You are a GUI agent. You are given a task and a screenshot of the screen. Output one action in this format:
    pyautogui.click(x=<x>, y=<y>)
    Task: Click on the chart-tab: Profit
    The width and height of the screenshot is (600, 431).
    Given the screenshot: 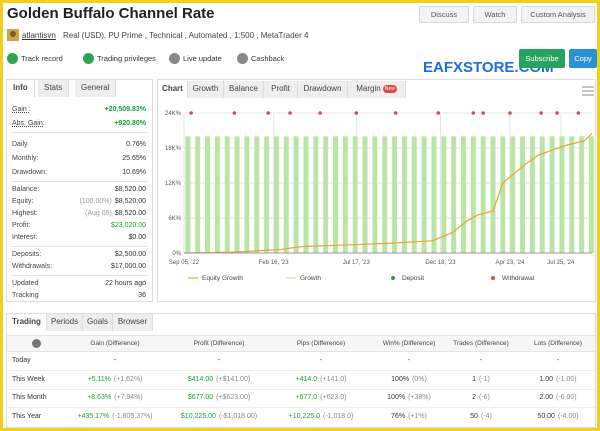 What is the action you would take?
    pyautogui.click(x=281, y=89)
    